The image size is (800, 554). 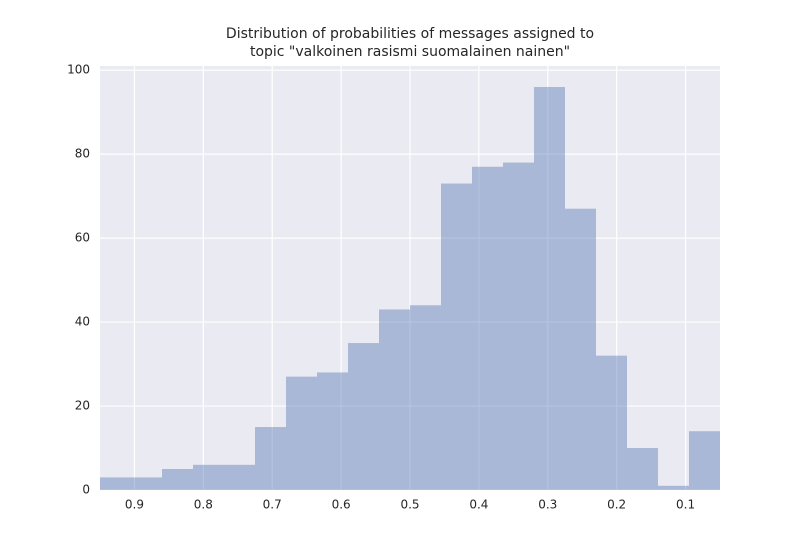 I want to click on y-tick-label: 60, so click(x=82, y=238).